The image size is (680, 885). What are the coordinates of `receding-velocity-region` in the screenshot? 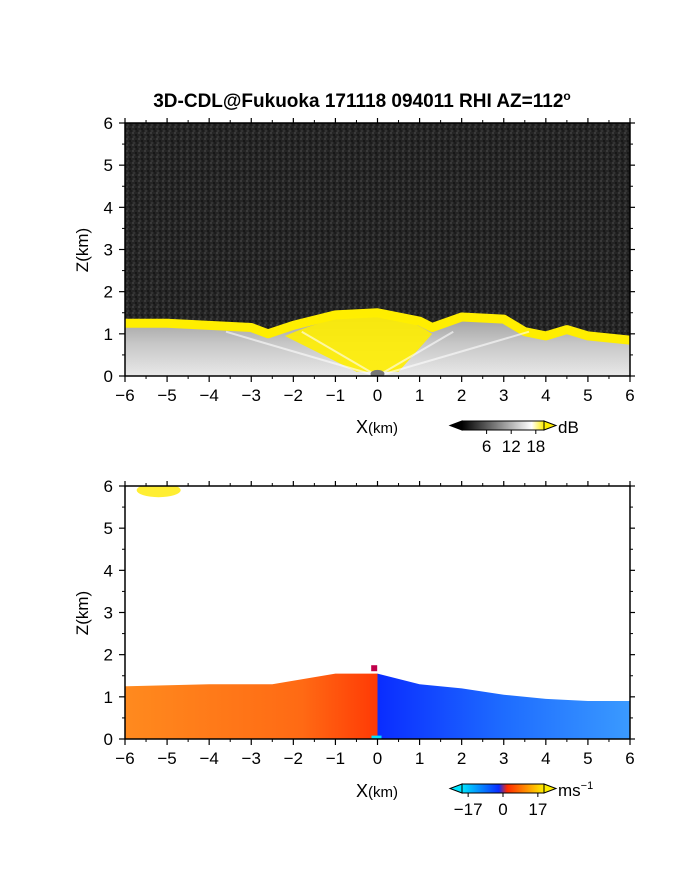 It's located at (251, 706).